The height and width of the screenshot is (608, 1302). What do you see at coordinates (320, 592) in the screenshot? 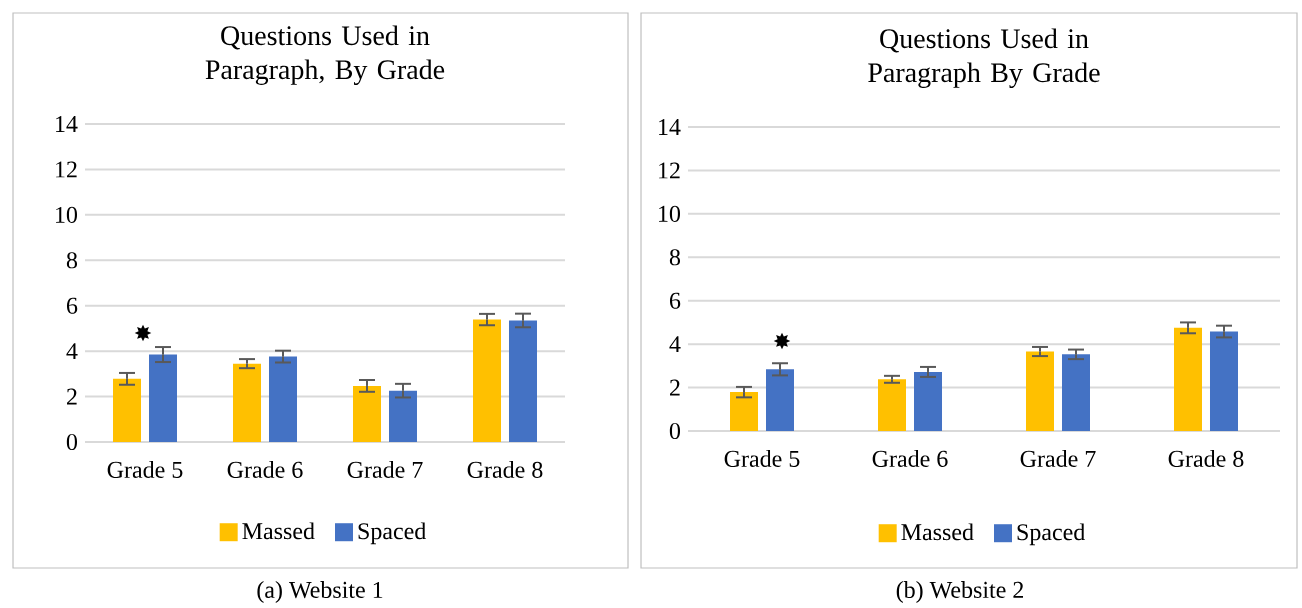
I see `text: (a) Website 1` at bounding box center [320, 592].